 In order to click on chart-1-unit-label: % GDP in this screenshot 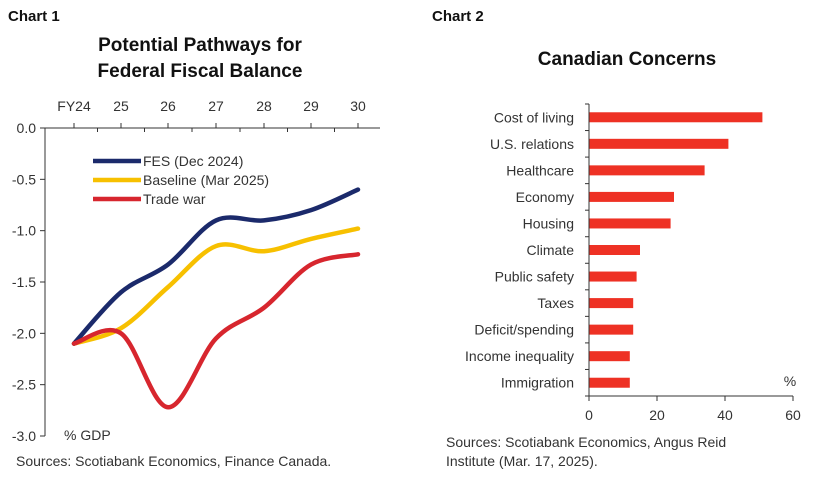, I will do `click(87, 435)`.